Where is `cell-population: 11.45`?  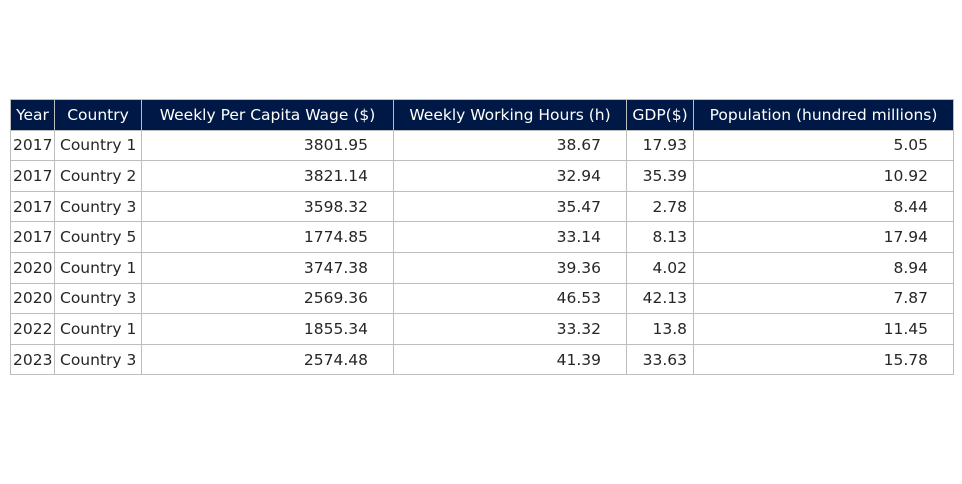
cell-population: 11.45 is located at coordinates (823, 329).